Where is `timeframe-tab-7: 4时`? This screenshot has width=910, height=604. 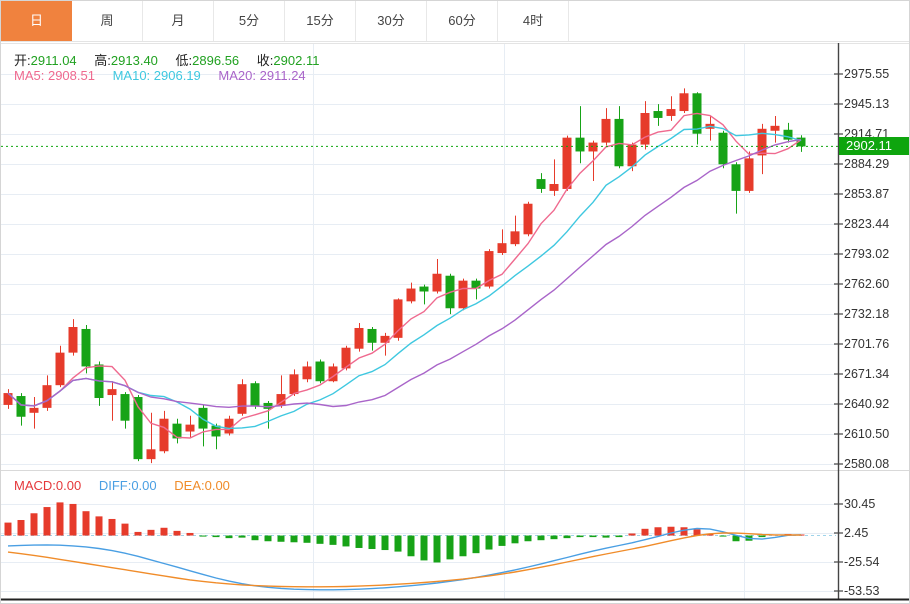
timeframe-tab-7: 4时 is located at coordinates (533, 21).